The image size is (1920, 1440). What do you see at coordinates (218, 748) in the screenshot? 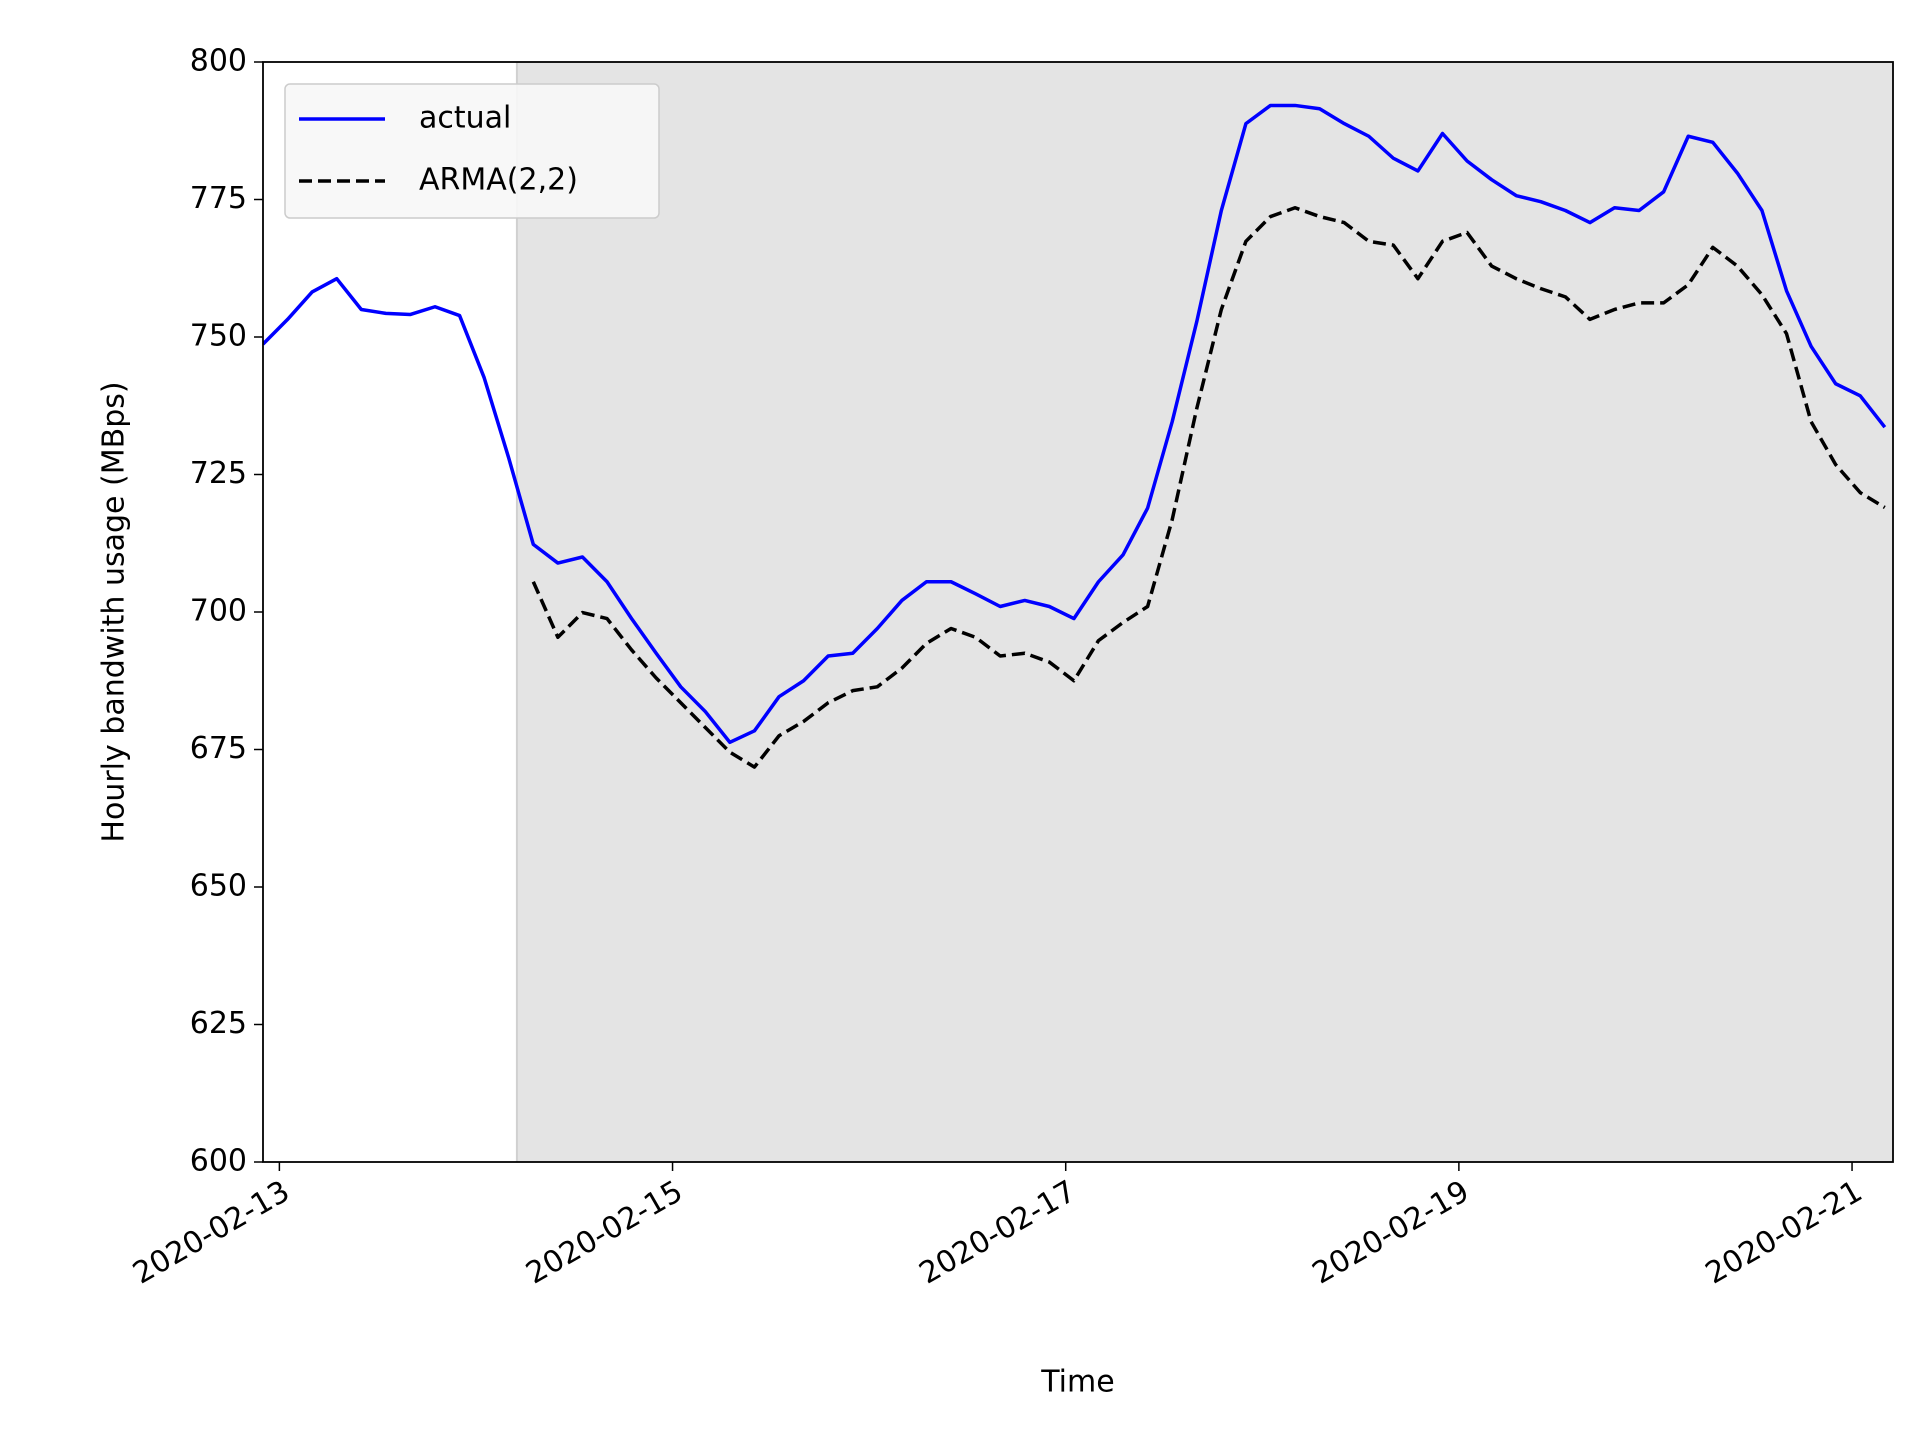
I see `y-tick-label: 675` at bounding box center [218, 748].